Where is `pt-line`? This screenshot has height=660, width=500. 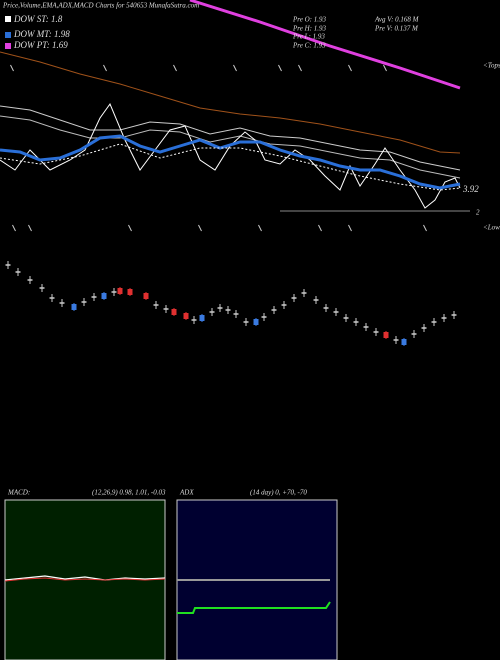
pt-line is located at coordinates (325, 45).